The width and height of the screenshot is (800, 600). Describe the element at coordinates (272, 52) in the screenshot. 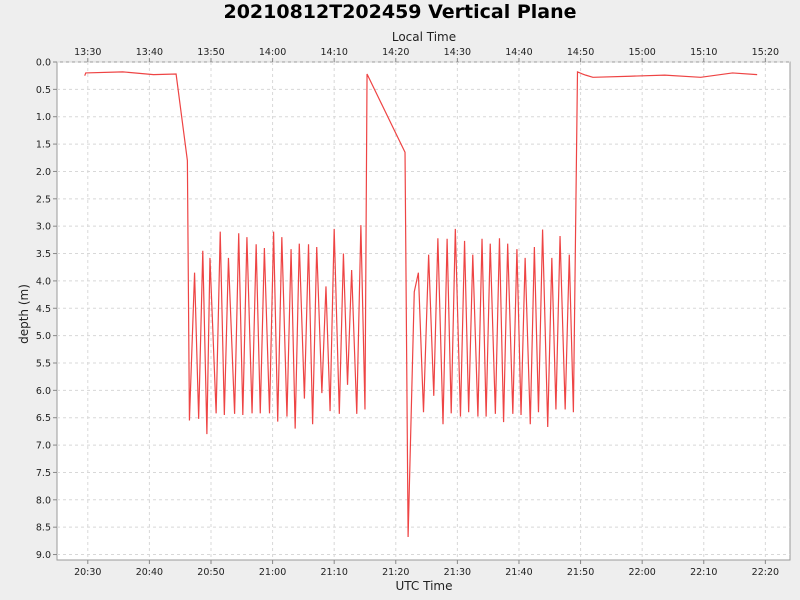

I see `top-tick-label: 14:00` at that location.